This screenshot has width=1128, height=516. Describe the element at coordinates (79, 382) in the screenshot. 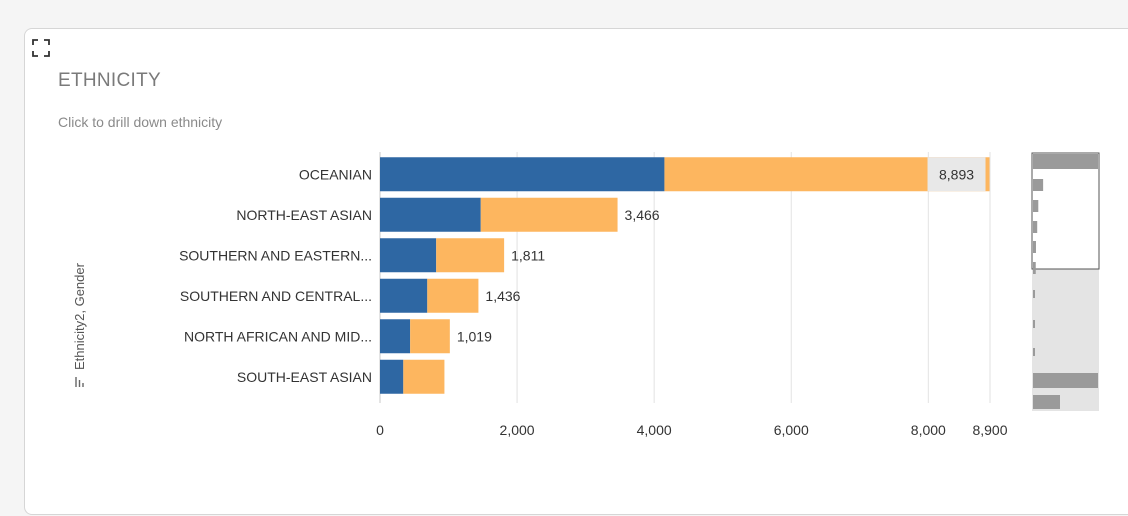

I see `sort-icon` at that location.